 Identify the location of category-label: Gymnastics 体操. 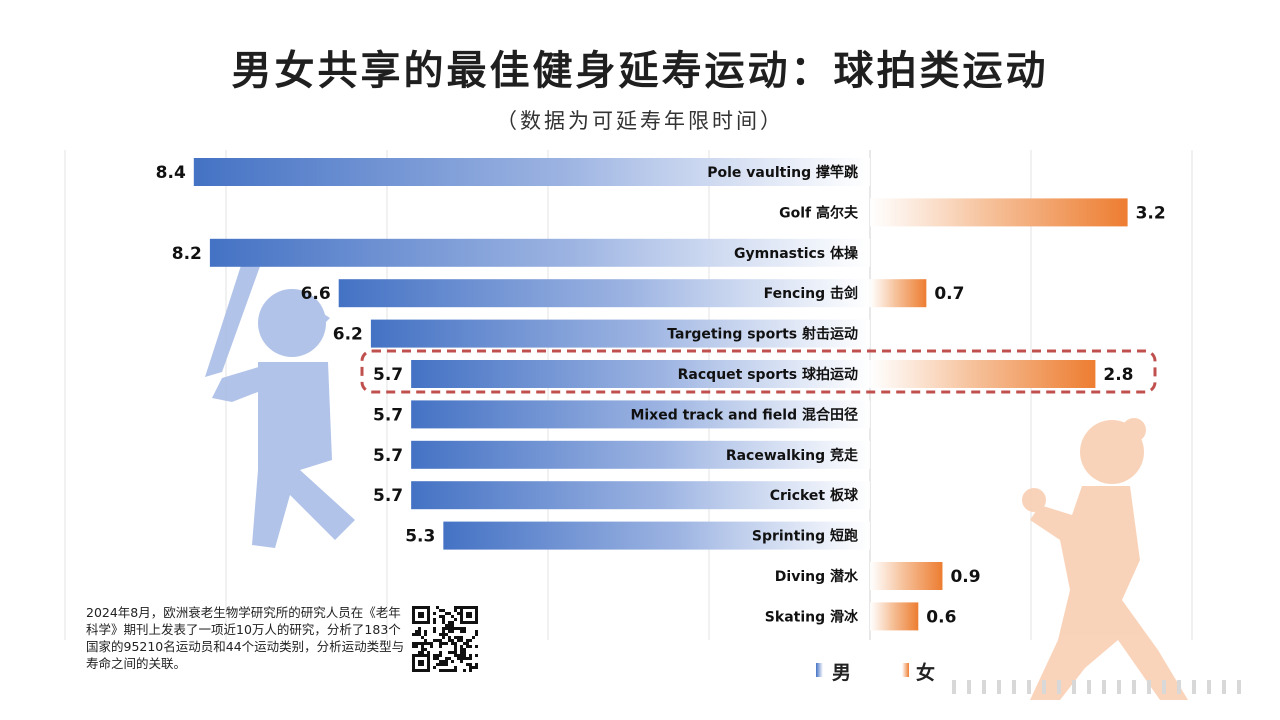
(796, 253).